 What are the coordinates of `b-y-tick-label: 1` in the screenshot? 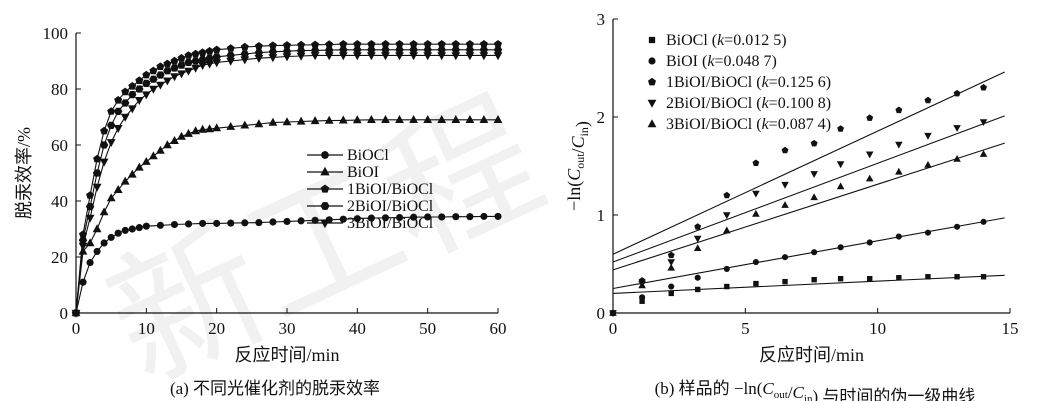 It's located at (601, 215).